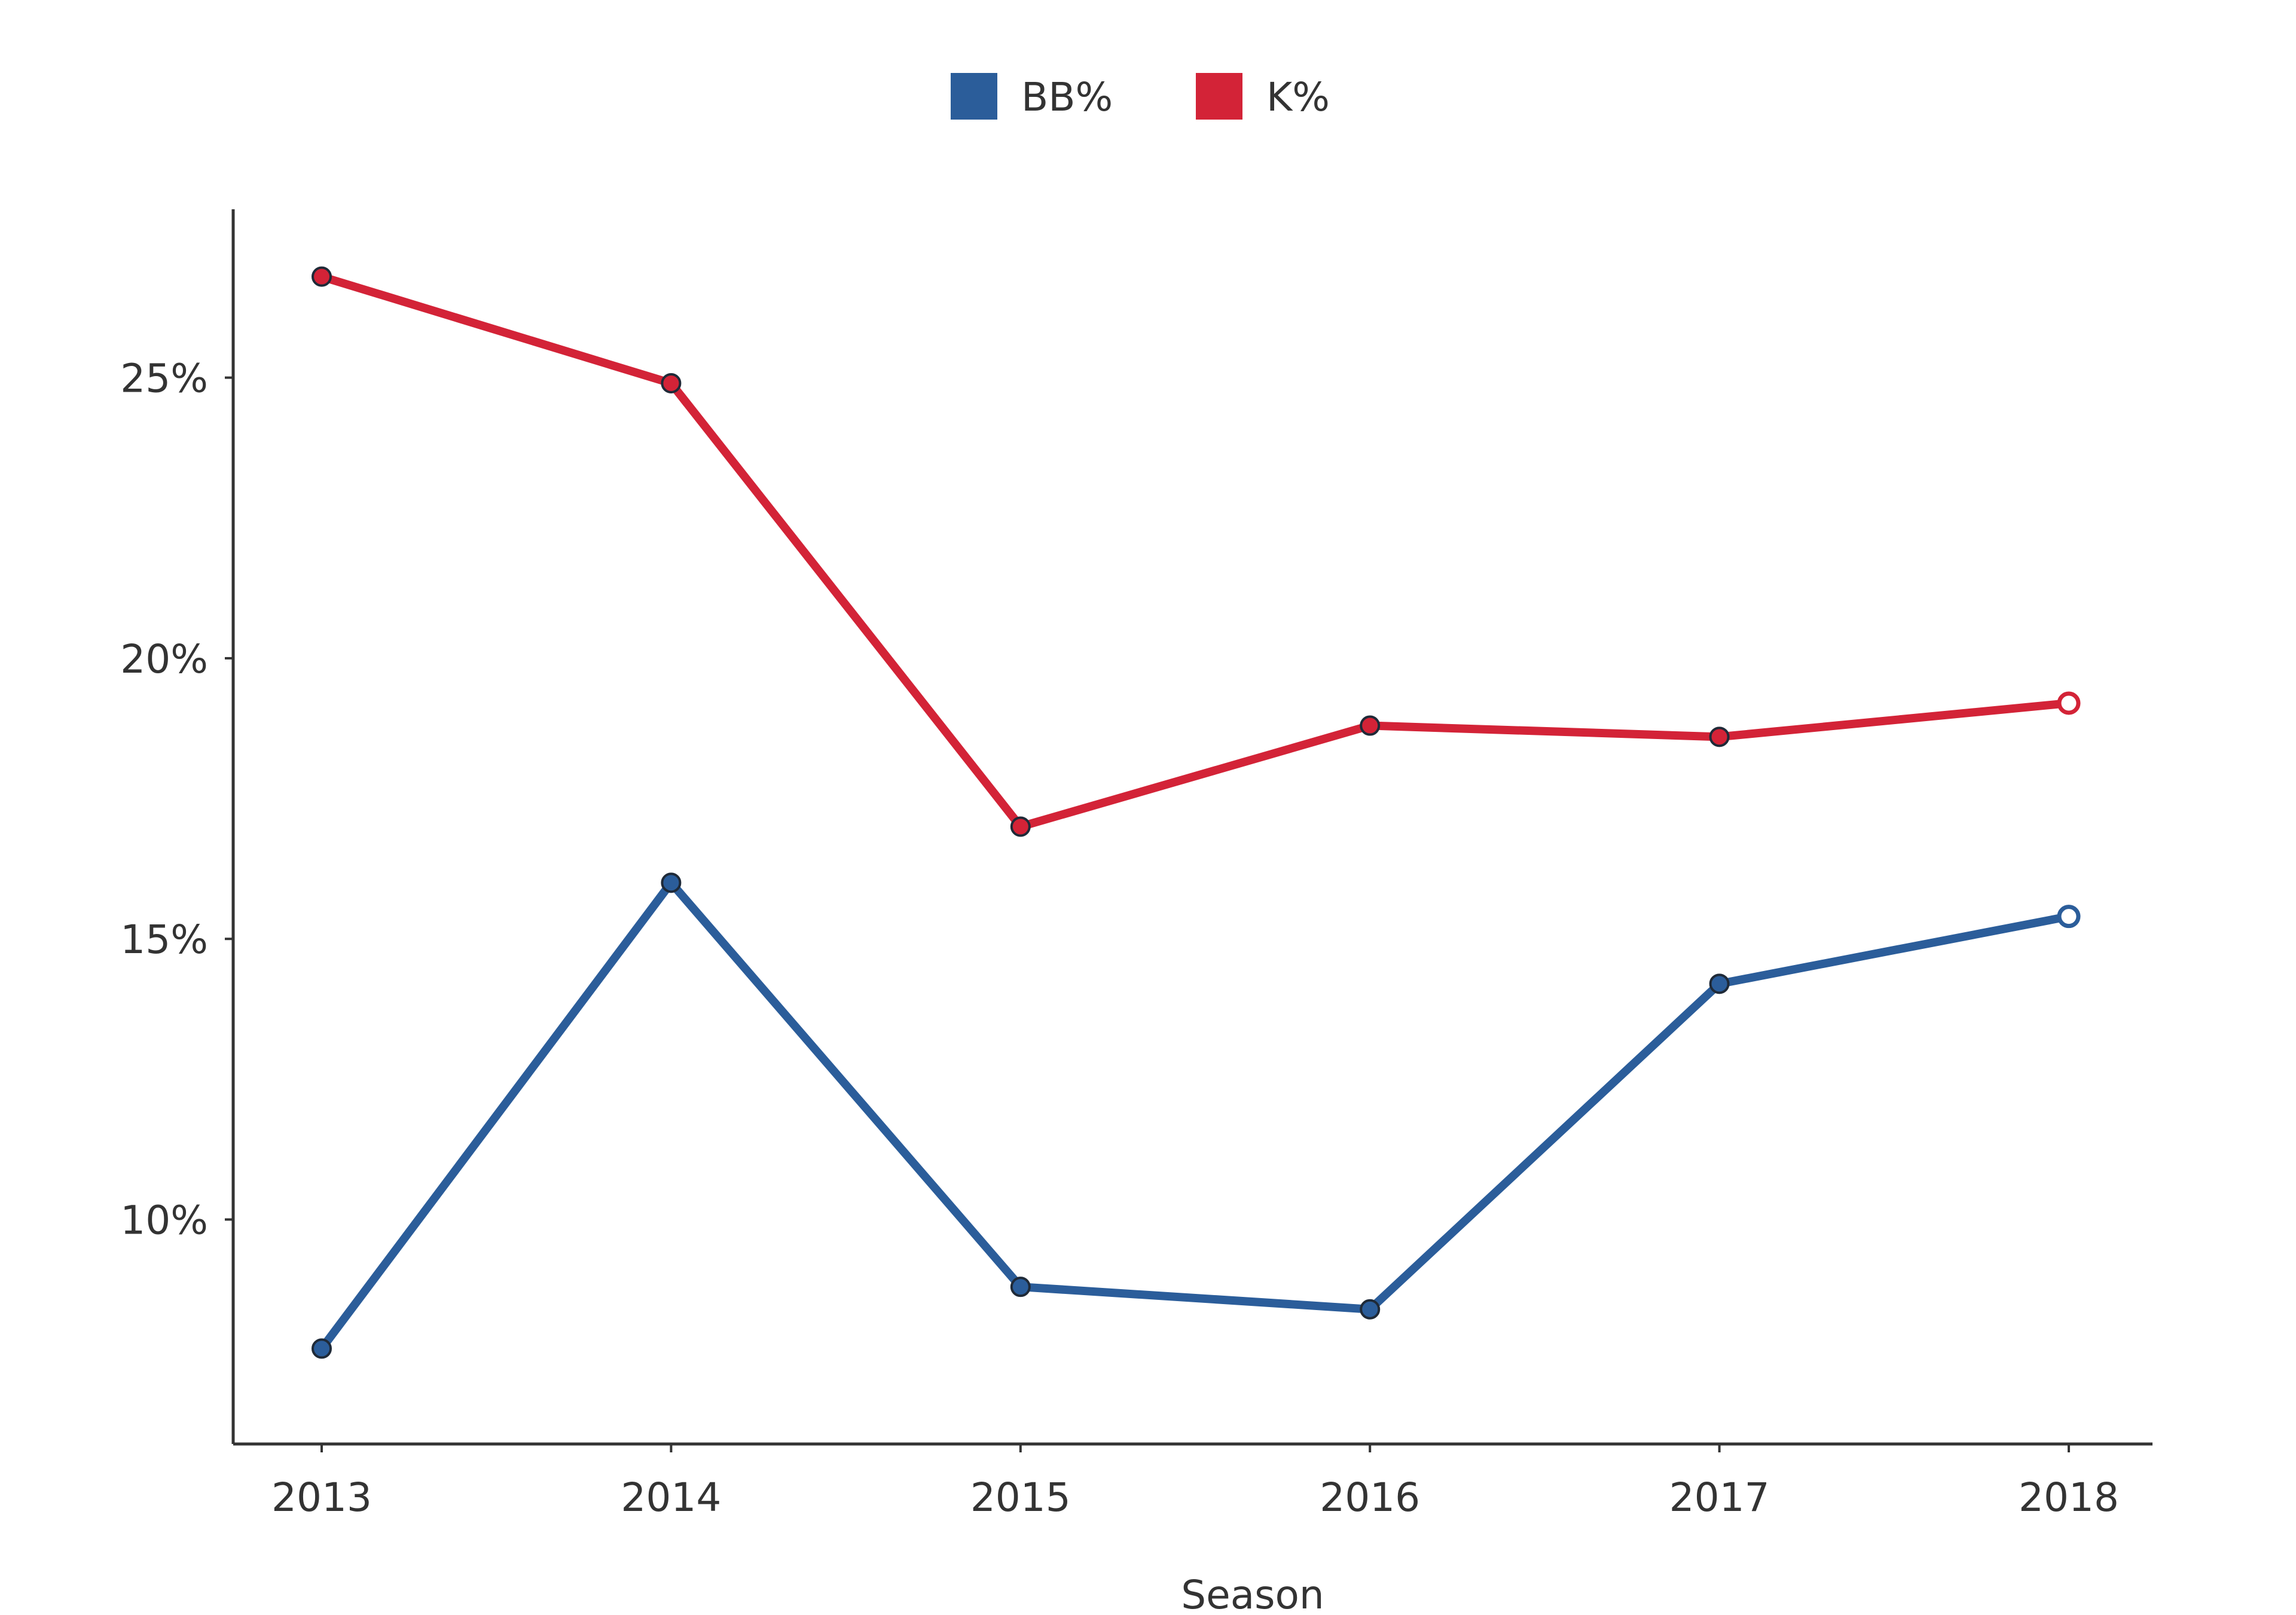 Image resolution: width=2296 pixels, height=1615 pixels. I want to click on x-tick-label: 2017, so click(1719, 1497).